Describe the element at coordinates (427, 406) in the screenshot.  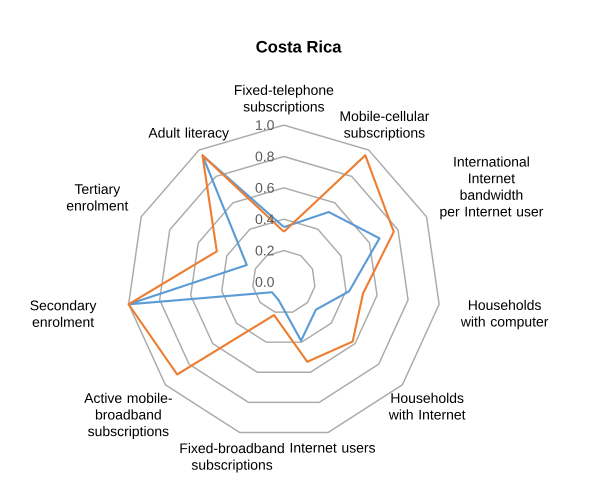
I see `spoke-label: Households with Internet` at that location.